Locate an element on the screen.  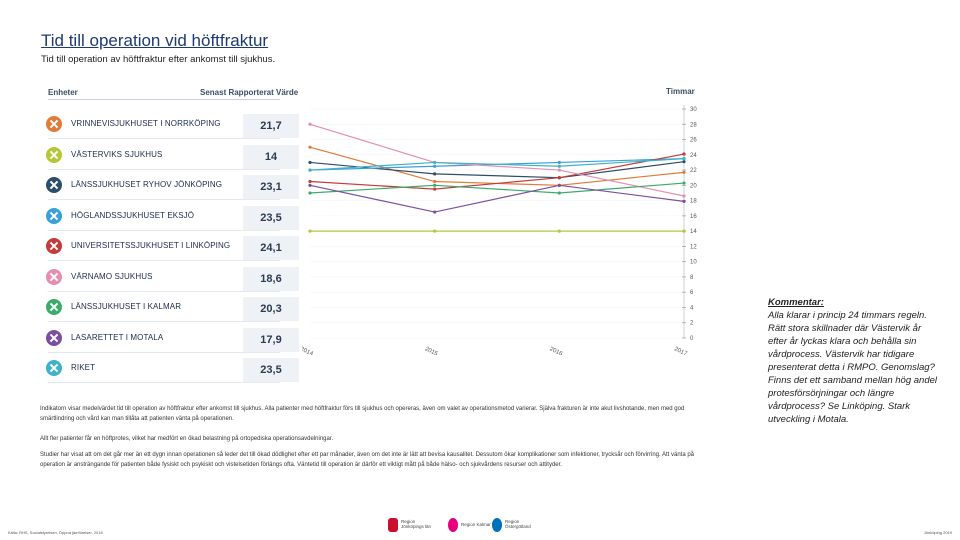
unit-row: LÄNSSJUKHUSET I KALMAR 20,3 is located at coordinates (169, 307).